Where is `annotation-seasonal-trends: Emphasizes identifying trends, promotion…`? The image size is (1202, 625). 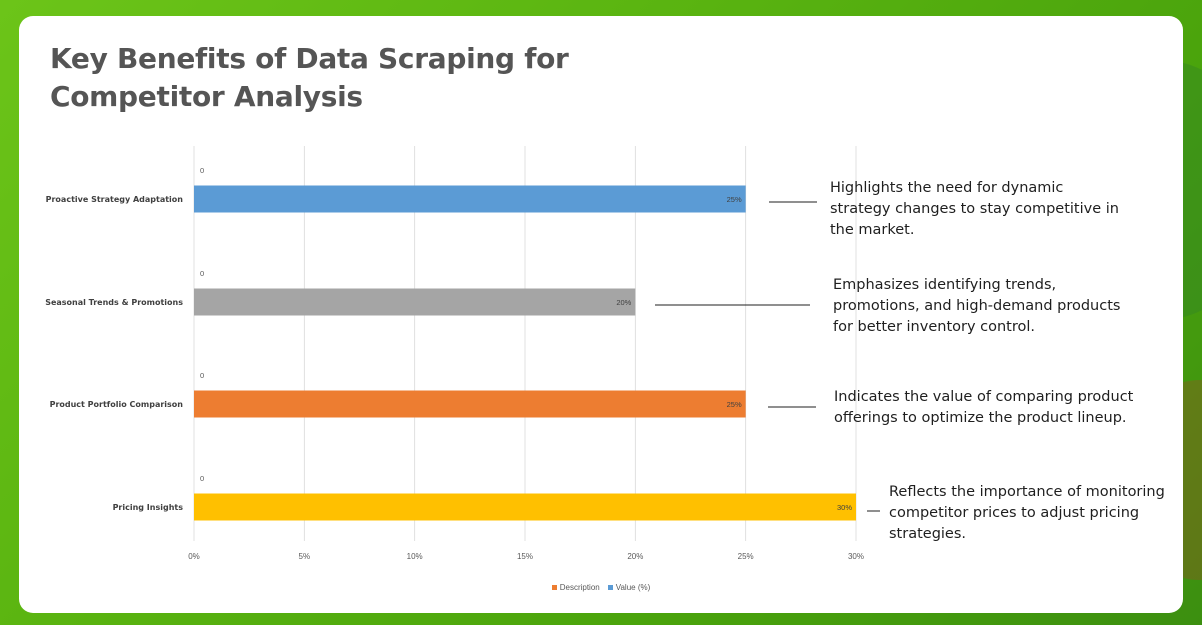 annotation-seasonal-trends: Emphasizes identifying trends, promotion… is located at coordinates (977, 306).